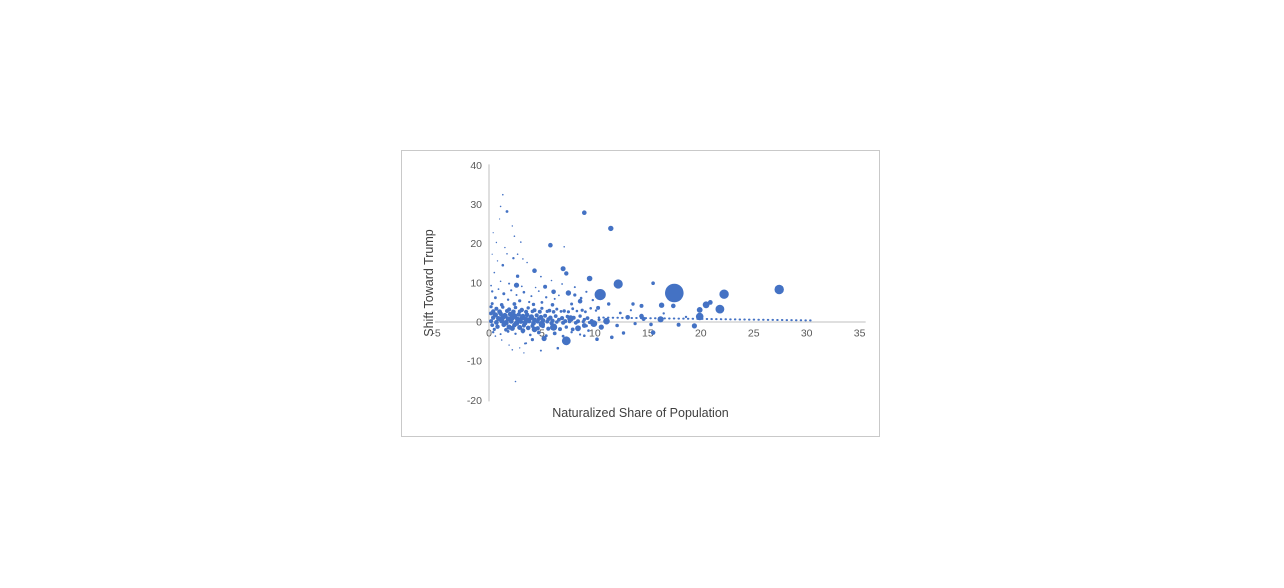  What do you see at coordinates (476, 283) in the screenshot?
I see `y-tick-label: 10` at bounding box center [476, 283].